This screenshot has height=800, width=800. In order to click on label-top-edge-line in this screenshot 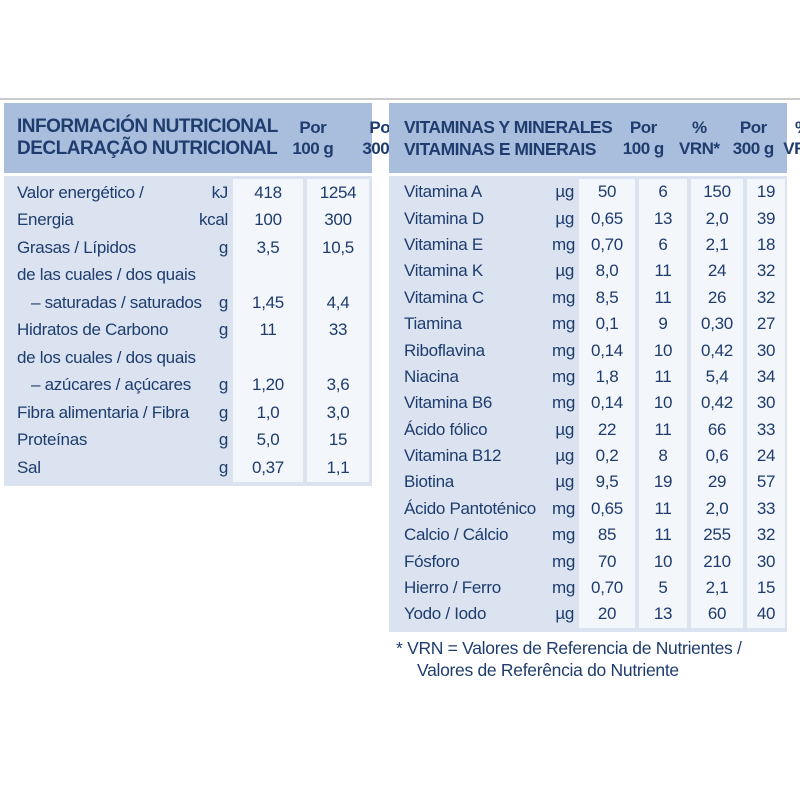, I will do `click(400, 99)`.